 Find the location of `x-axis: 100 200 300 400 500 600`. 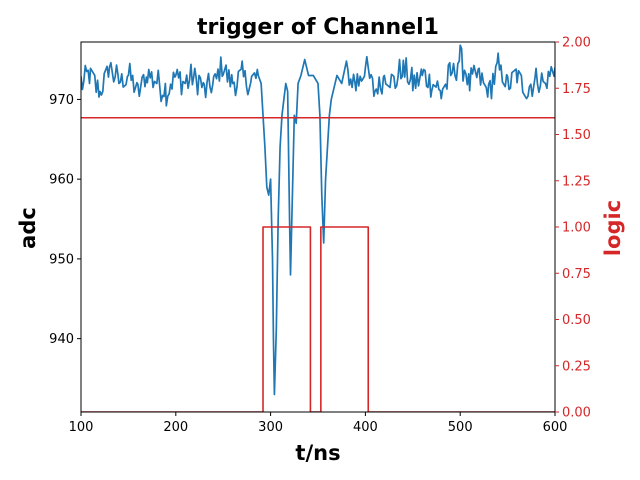

x-axis: 100 200 300 400 500 600 is located at coordinates (318, 423).